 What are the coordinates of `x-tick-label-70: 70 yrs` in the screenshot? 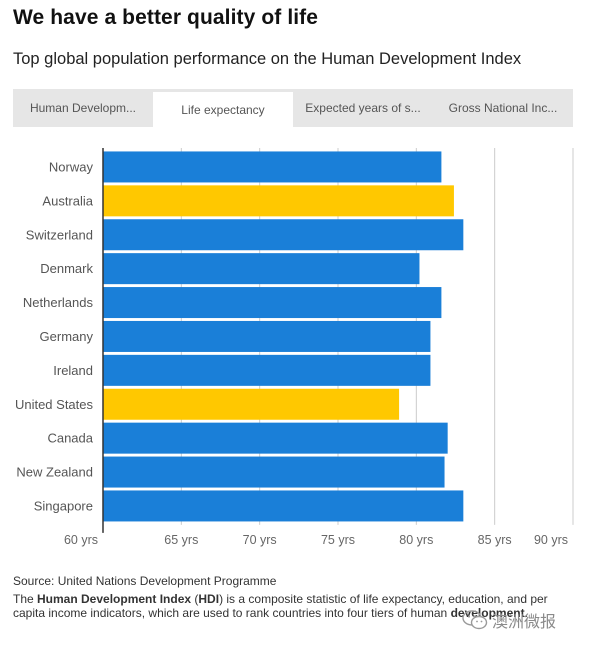 It's located at (260, 540).